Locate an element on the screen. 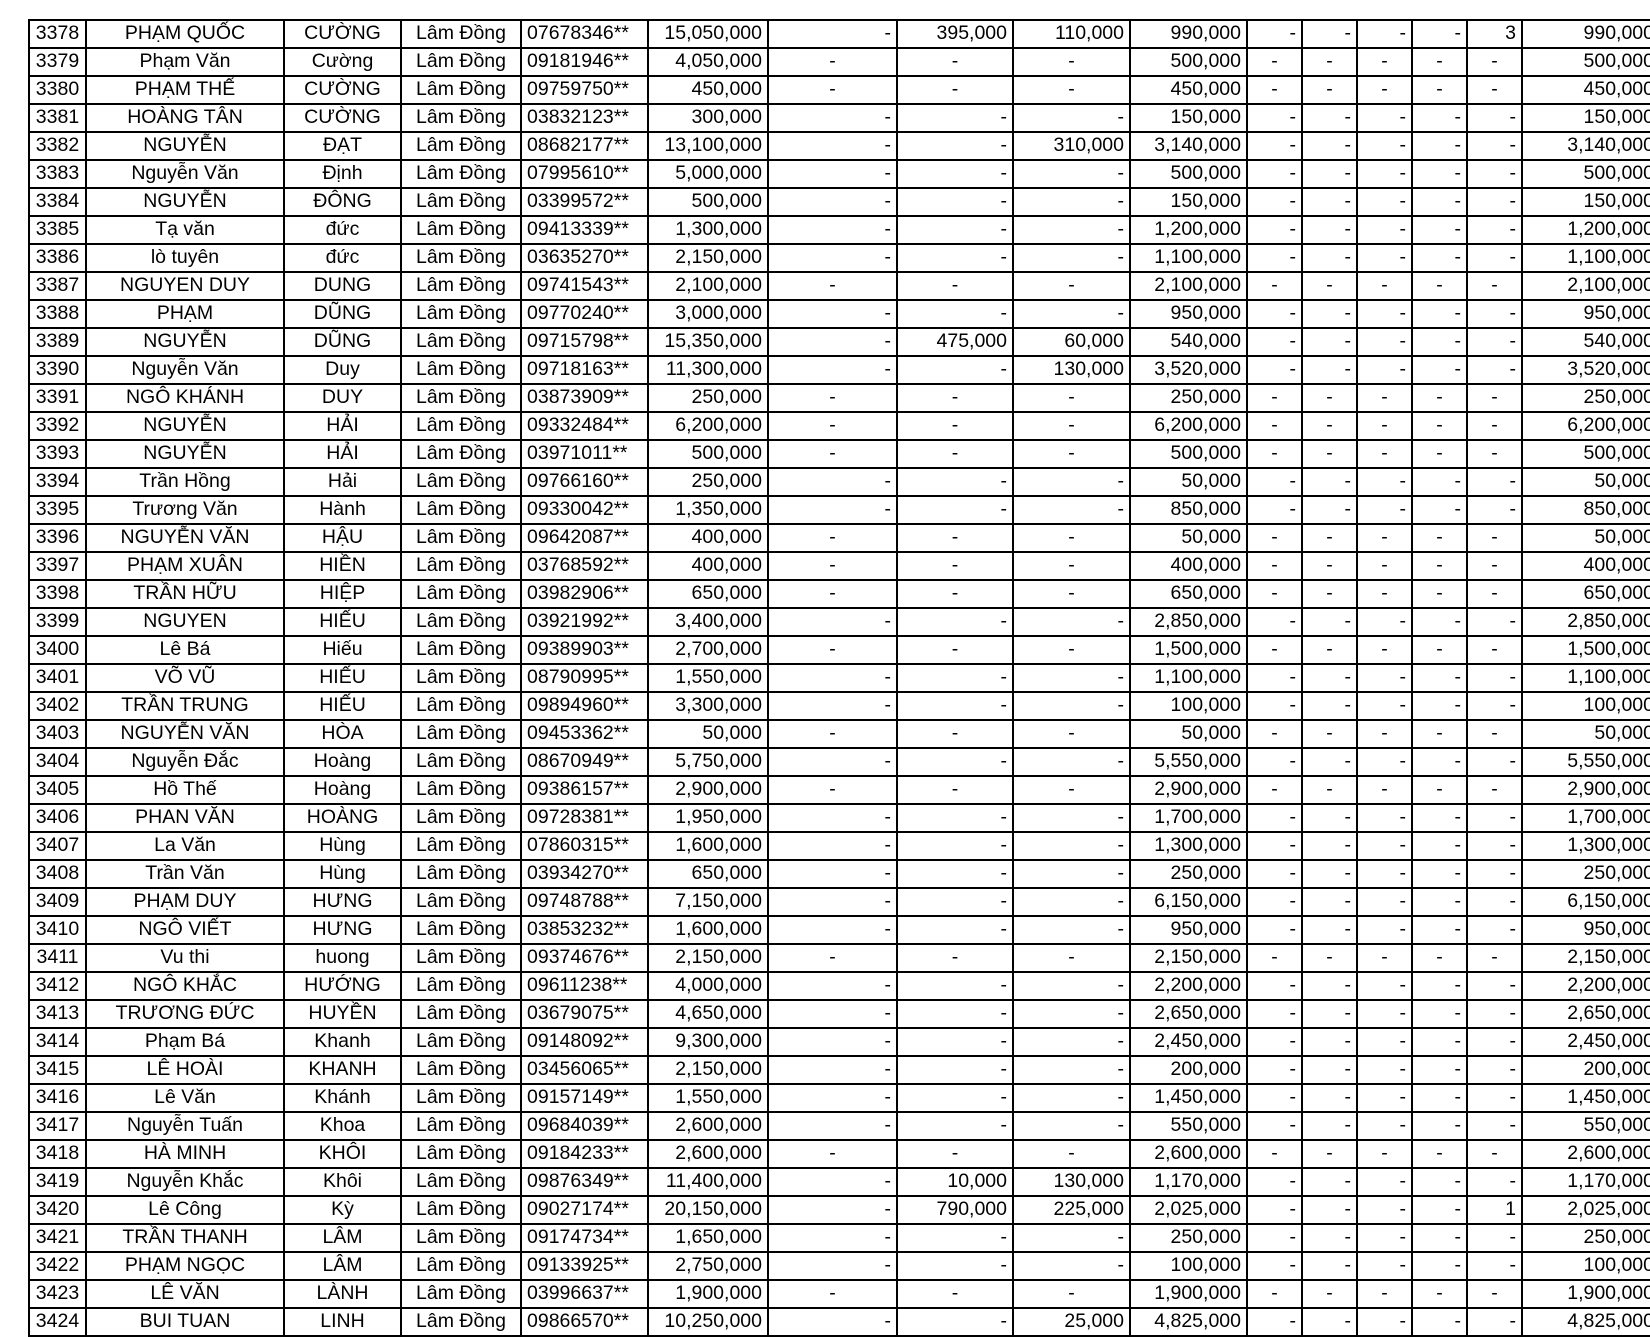  cell-value-4: 850,000 is located at coordinates (1188, 510).